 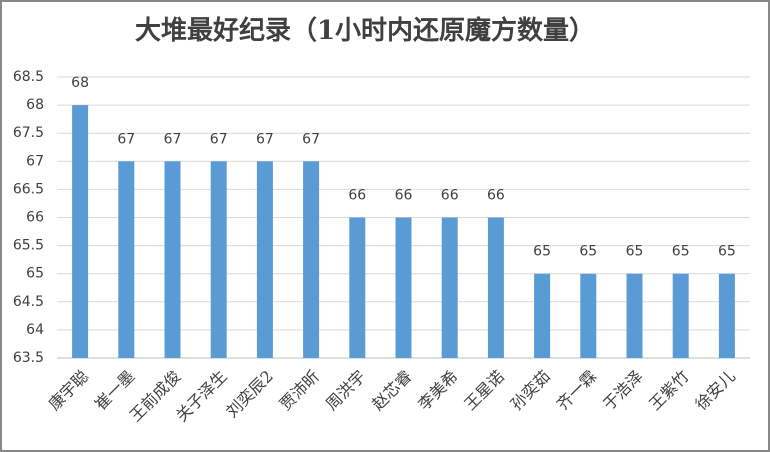 What do you see at coordinates (28, 189) in the screenshot?
I see `y-tick-label: 66.5` at bounding box center [28, 189].